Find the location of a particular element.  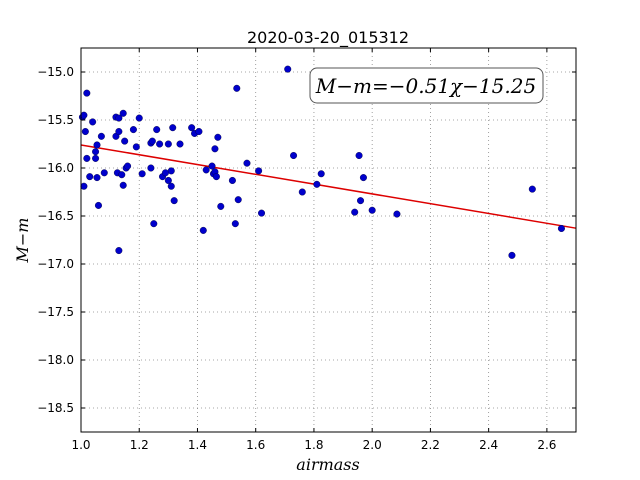

x-tick-label: 1.2 is located at coordinates (139, 445).